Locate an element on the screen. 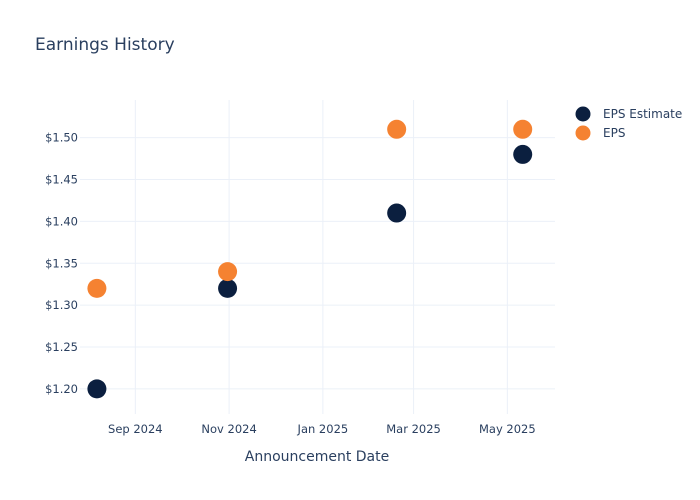 The height and width of the screenshot is (500, 700). x-tick-label: May 2025 is located at coordinates (507, 429).